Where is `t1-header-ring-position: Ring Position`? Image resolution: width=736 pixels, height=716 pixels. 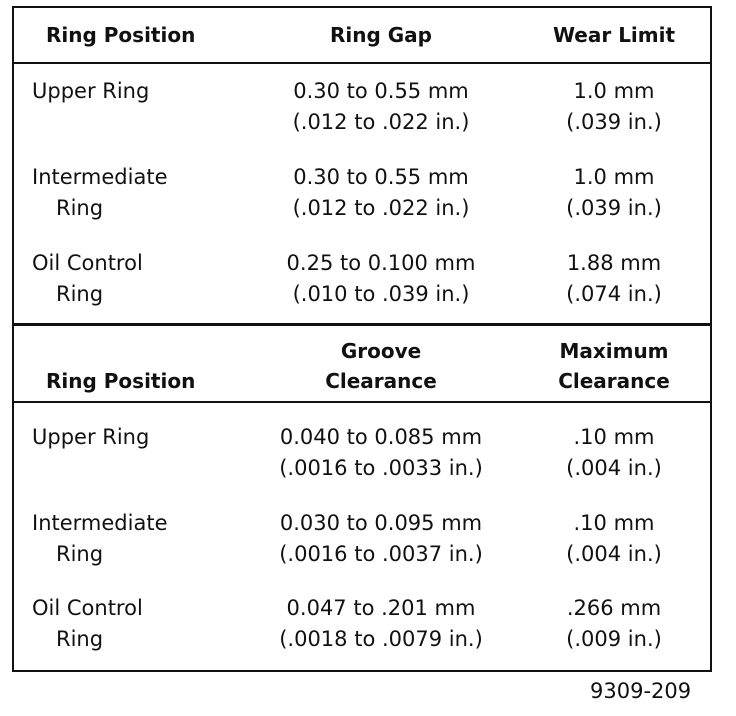 t1-header-ring-position: Ring Position is located at coordinates (121, 35).